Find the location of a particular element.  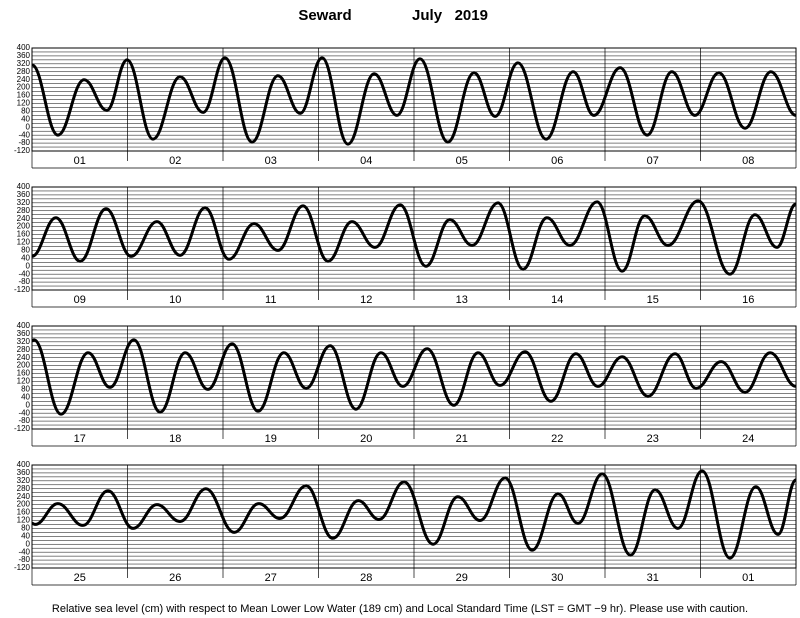

day-label: 17 is located at coordinates (80, 439).